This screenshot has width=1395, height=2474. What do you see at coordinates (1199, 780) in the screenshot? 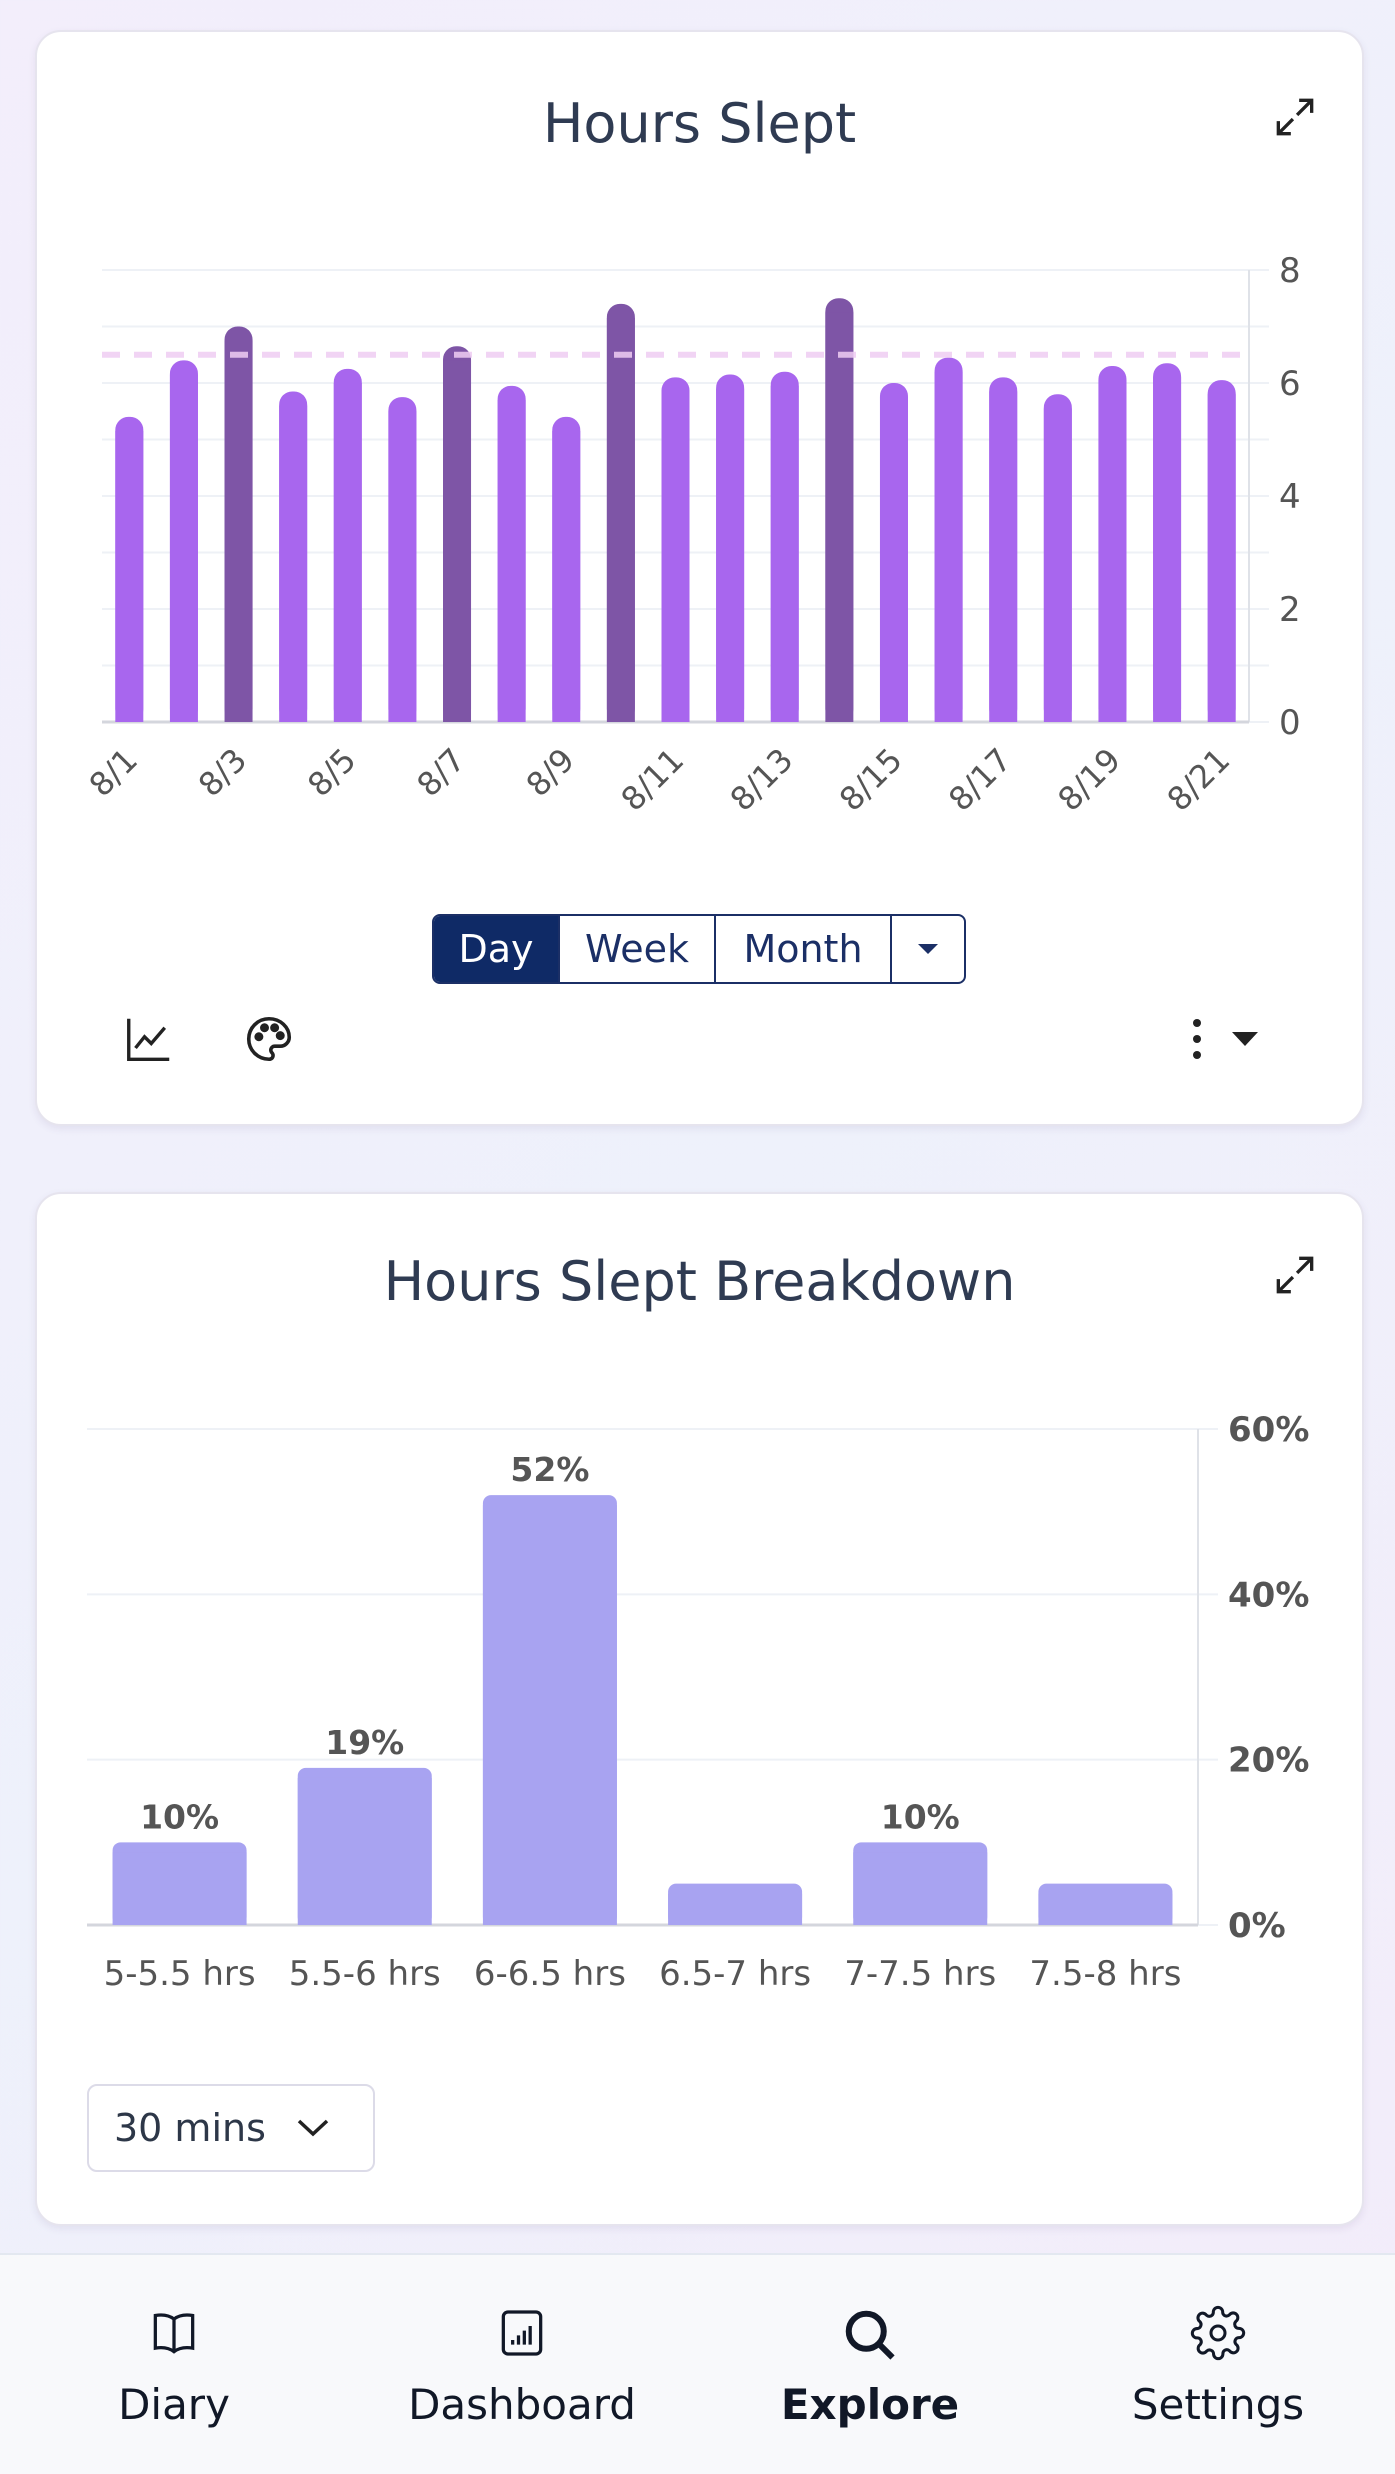
I see `x-tick-label: 8/21` at bounding box center [1199, 780].